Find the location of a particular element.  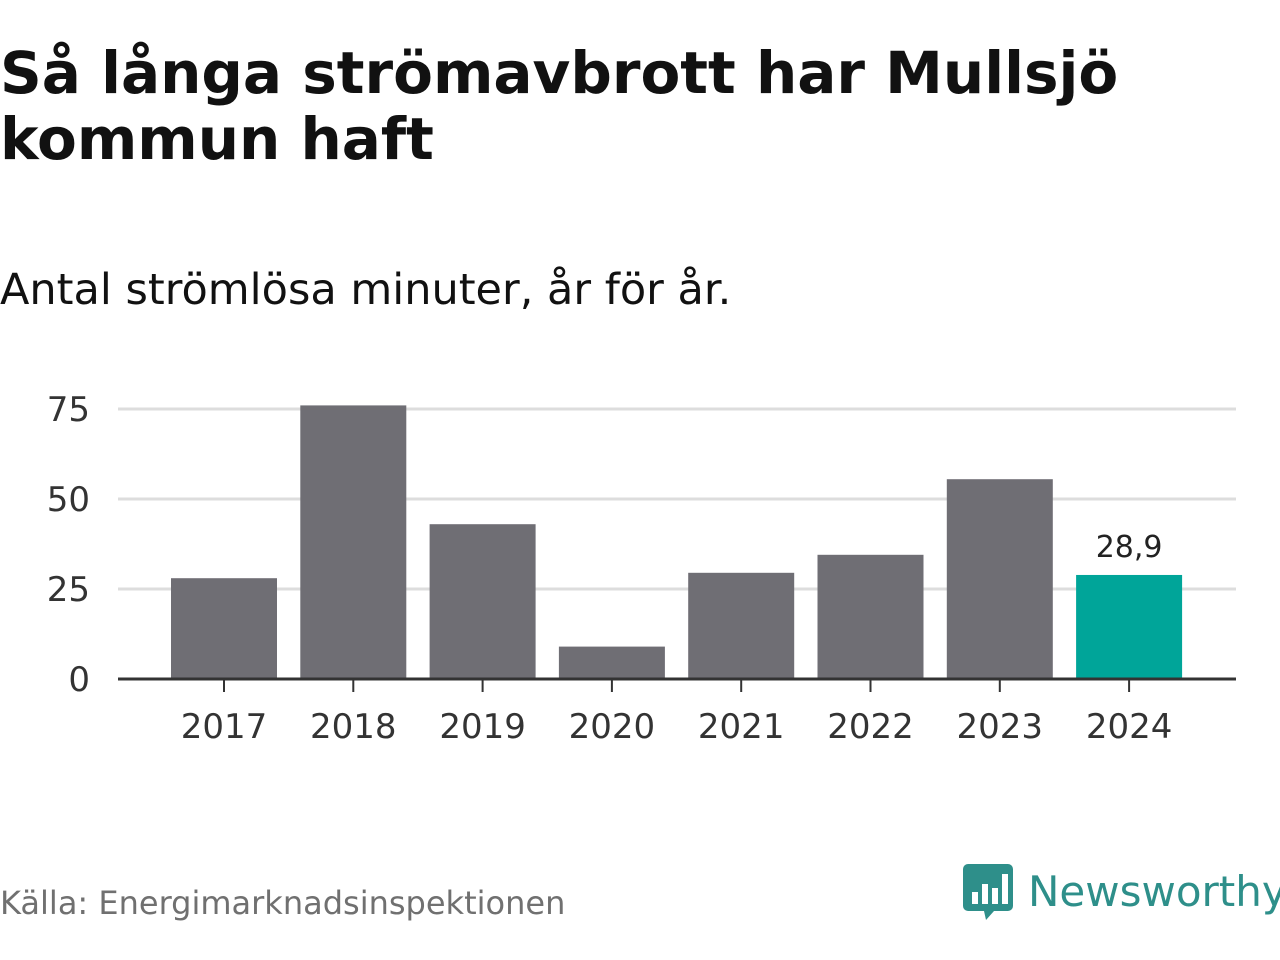

brand-name: Newsworthy is located at coordinates (1154, 891).